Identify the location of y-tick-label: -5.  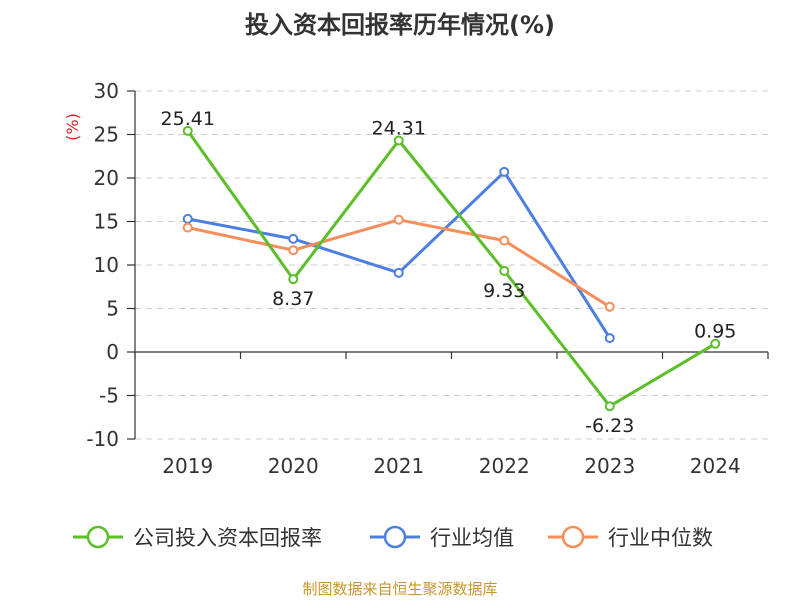
(109, 396).